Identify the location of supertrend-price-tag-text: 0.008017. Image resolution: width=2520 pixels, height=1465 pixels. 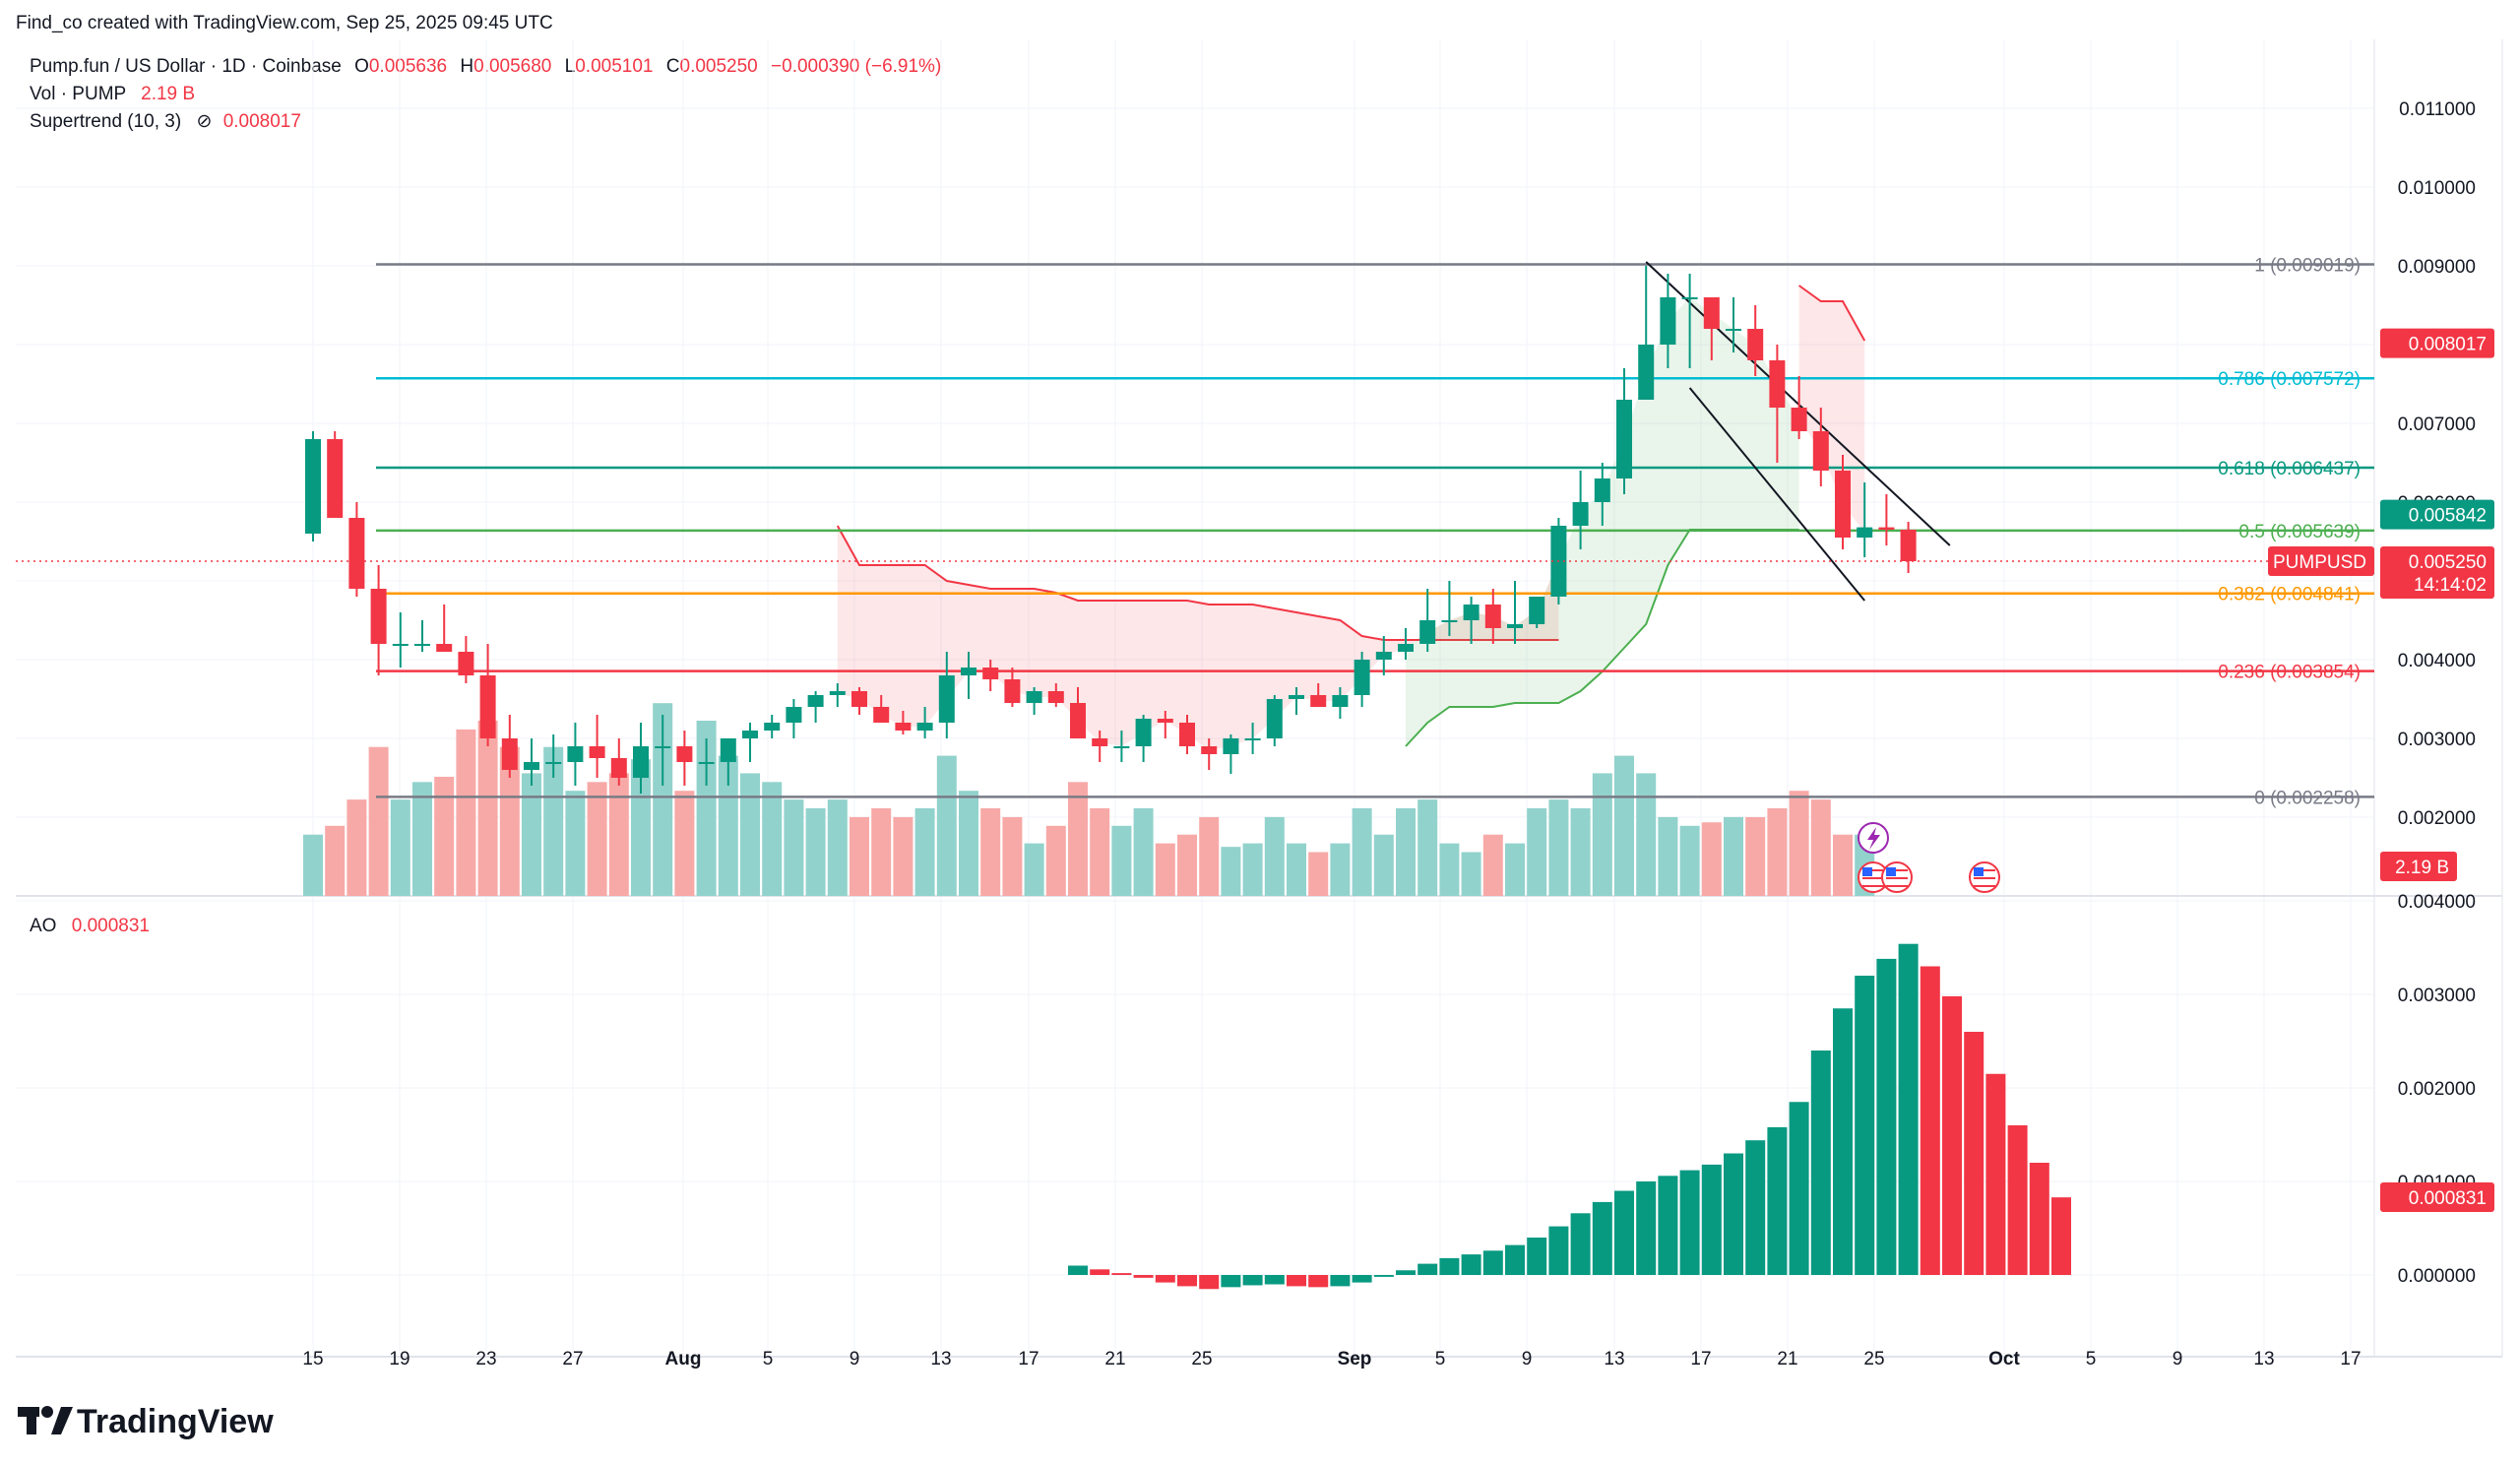
(2448, 345).